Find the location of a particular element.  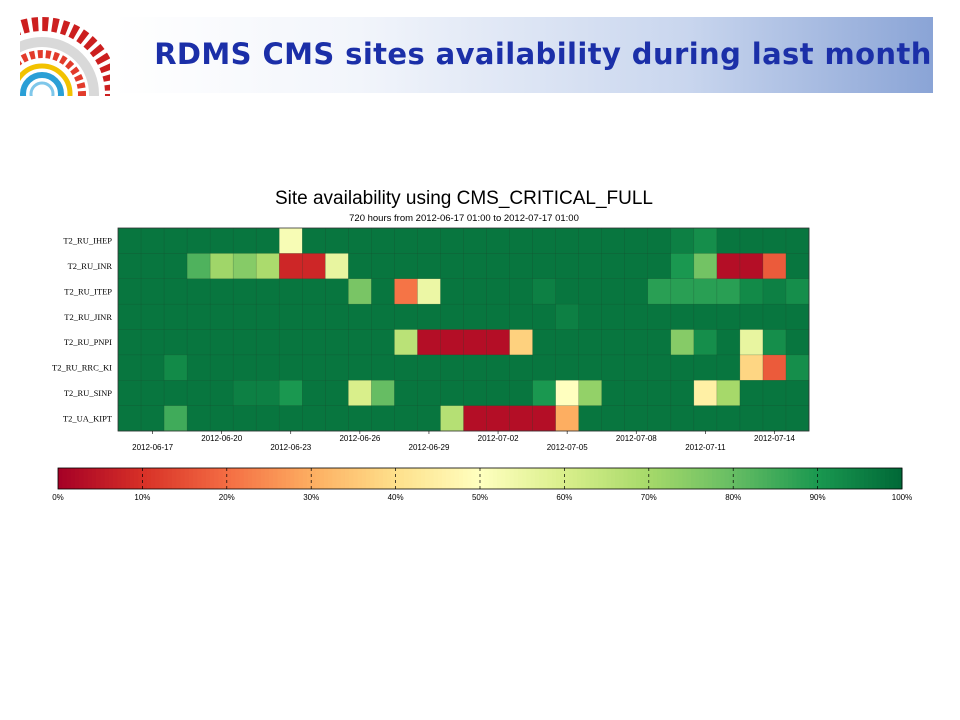

colorbar-tick-label: 100% is located at coordinates (902, 497).